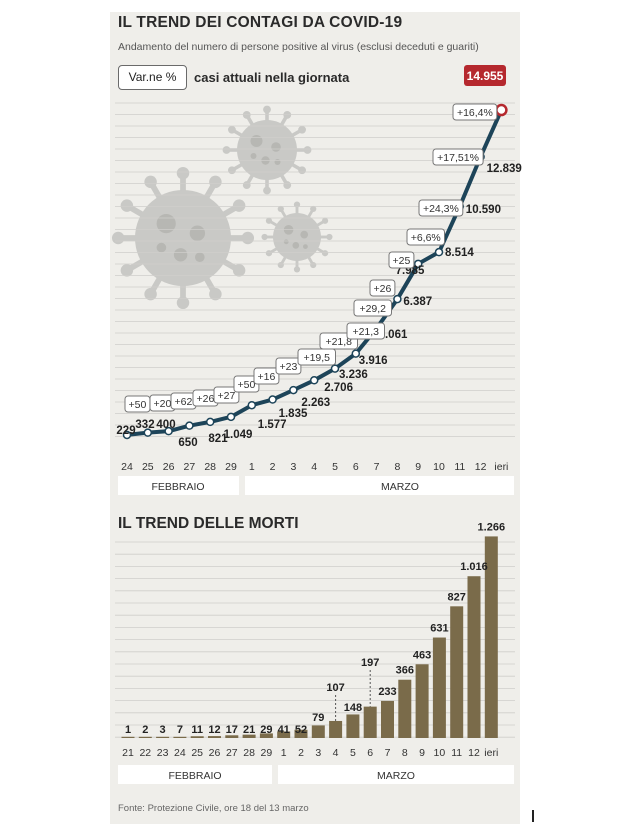 This screenshot has height=829, width=627. What do you see at coordinates (145, 730) in the screenshot?
I see `bar-value-label: 2` at bounding box center [145, 730].